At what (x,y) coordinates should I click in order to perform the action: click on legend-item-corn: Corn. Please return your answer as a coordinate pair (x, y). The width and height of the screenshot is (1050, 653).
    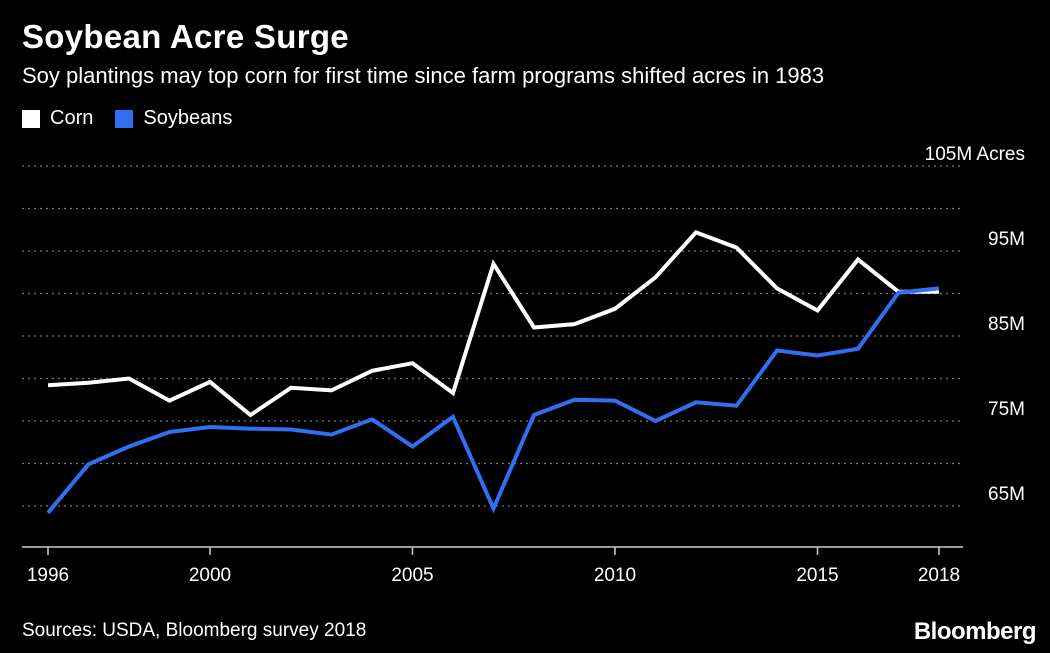
    Looking at the image, I should click on (57, 118).